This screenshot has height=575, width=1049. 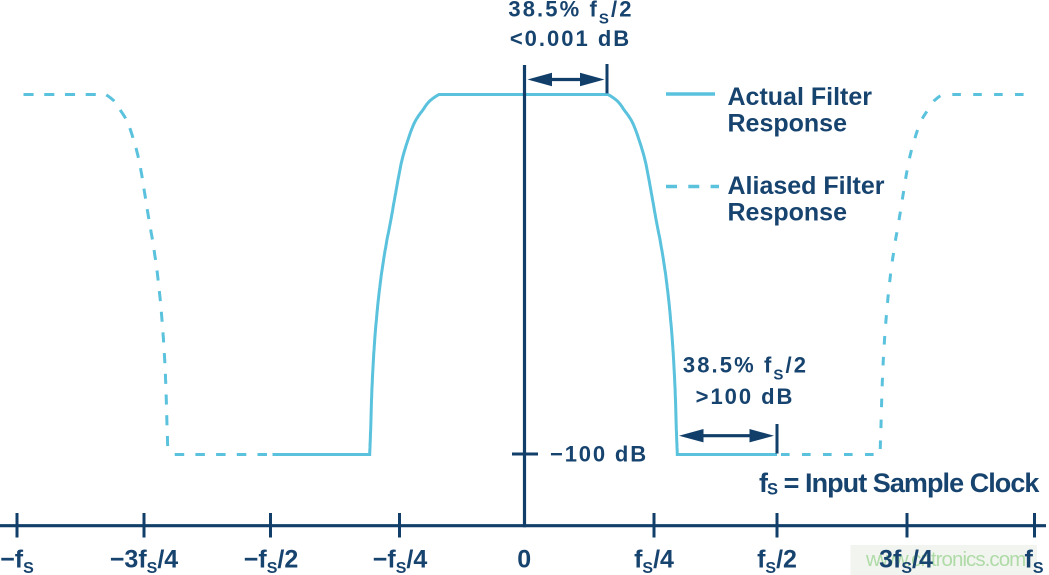 I want to click on svg-text: >100 dB, so click(x=745, y=396).